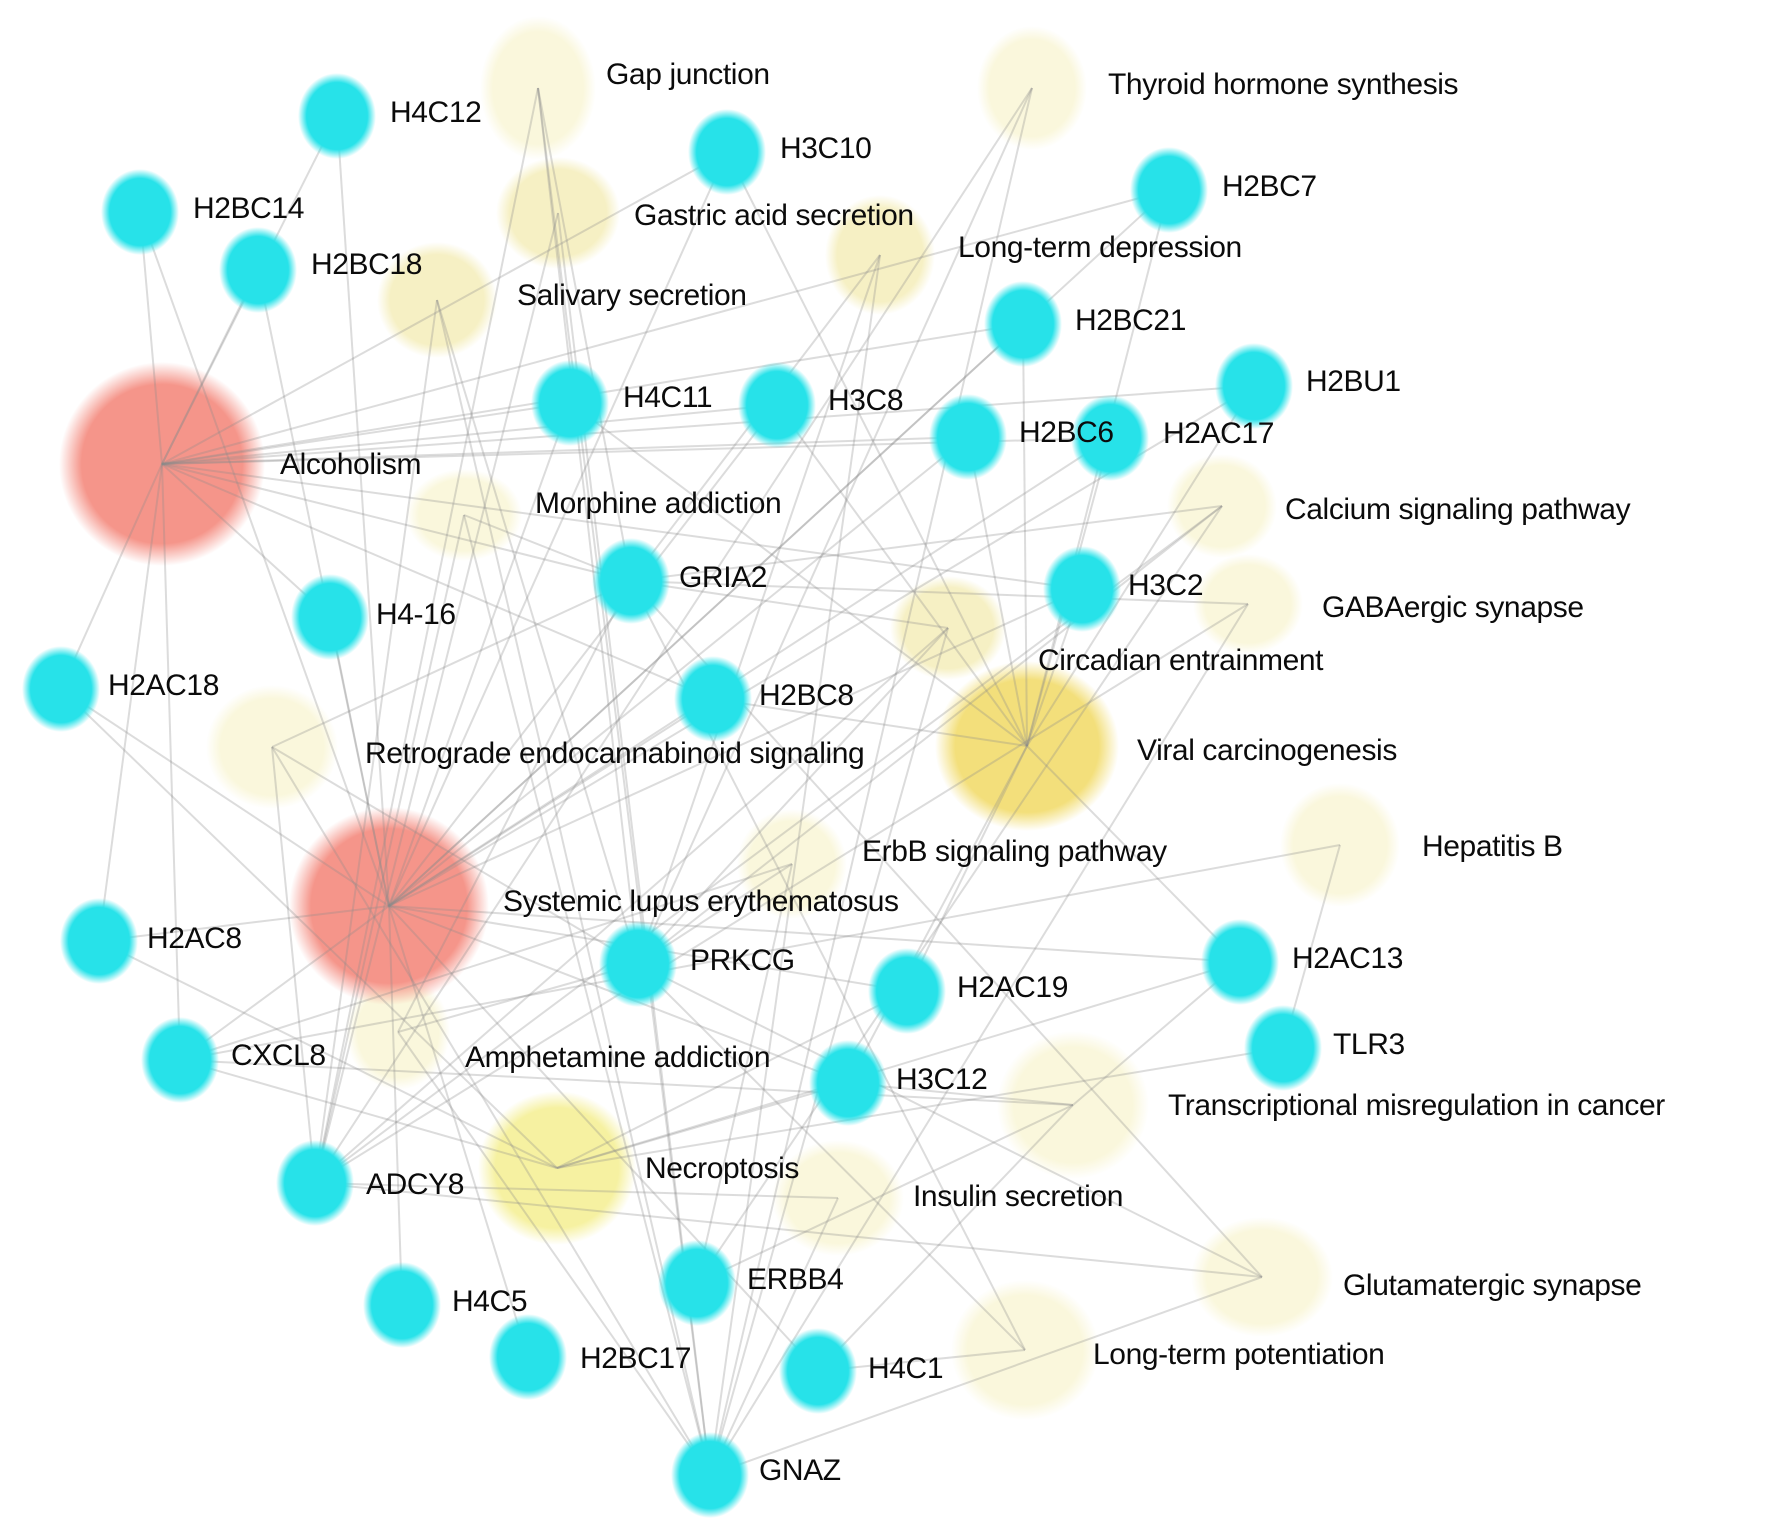 This screenshot has height=1522, width=1772. What do you see at coordinates (557, 1168) in the screenshot?
I see `node-necroptosis` at bounding box center [557, 1168].